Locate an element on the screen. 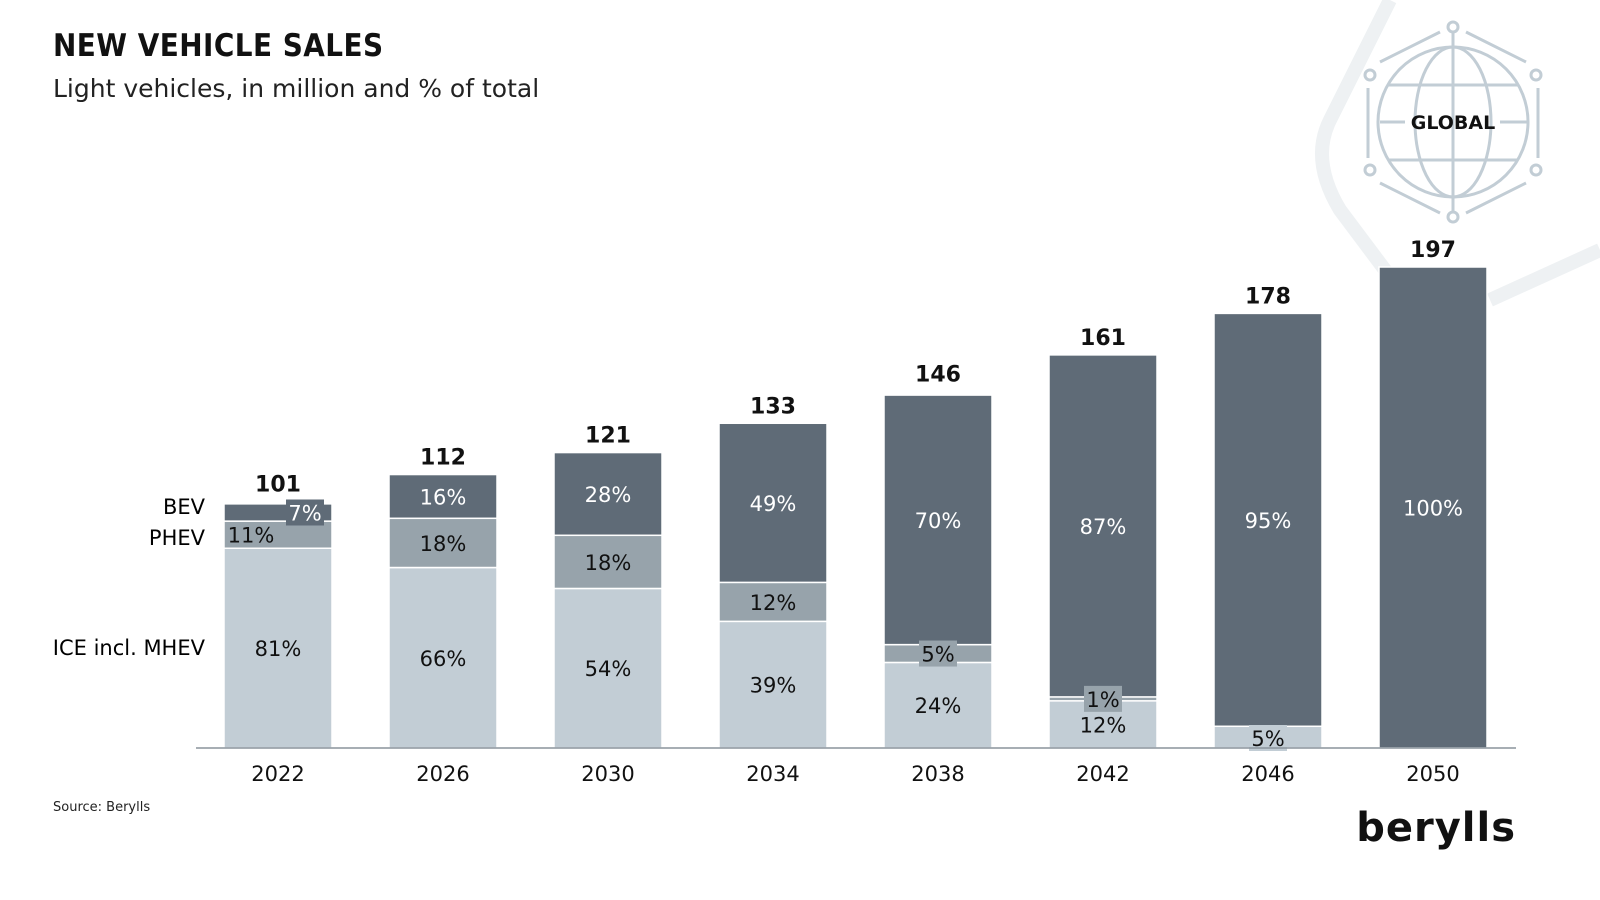  data-label-ice-2034: 39% is located at coordinates (773, 686).